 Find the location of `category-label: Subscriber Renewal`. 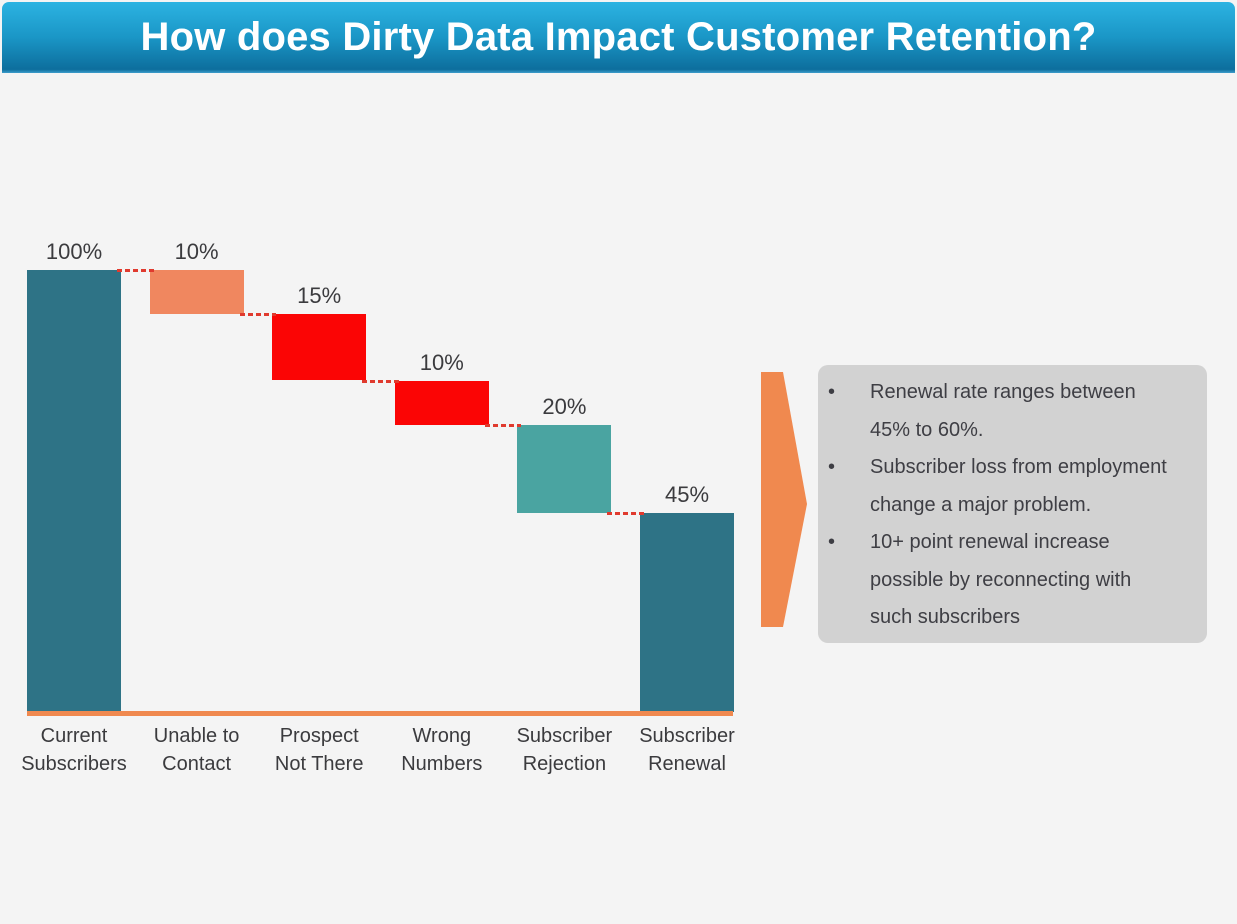

category-label: Subscriber Renewal is located at coordinates (687, 750).